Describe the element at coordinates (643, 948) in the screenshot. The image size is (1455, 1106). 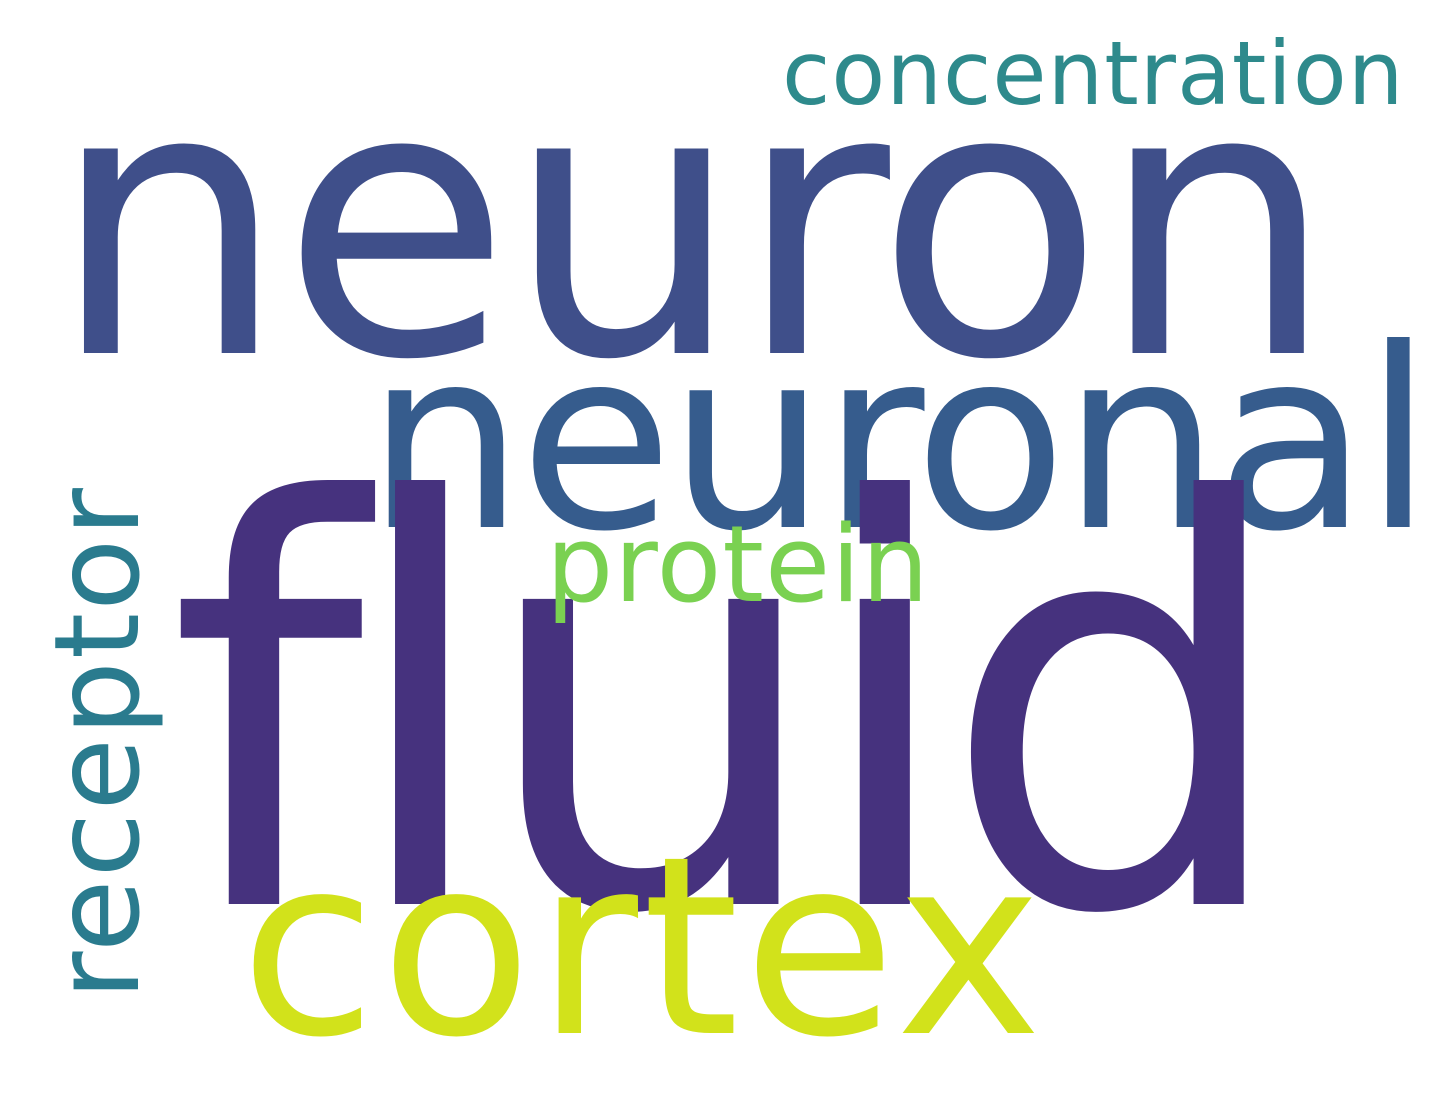
I see `word-cortex: cortex` at that location.